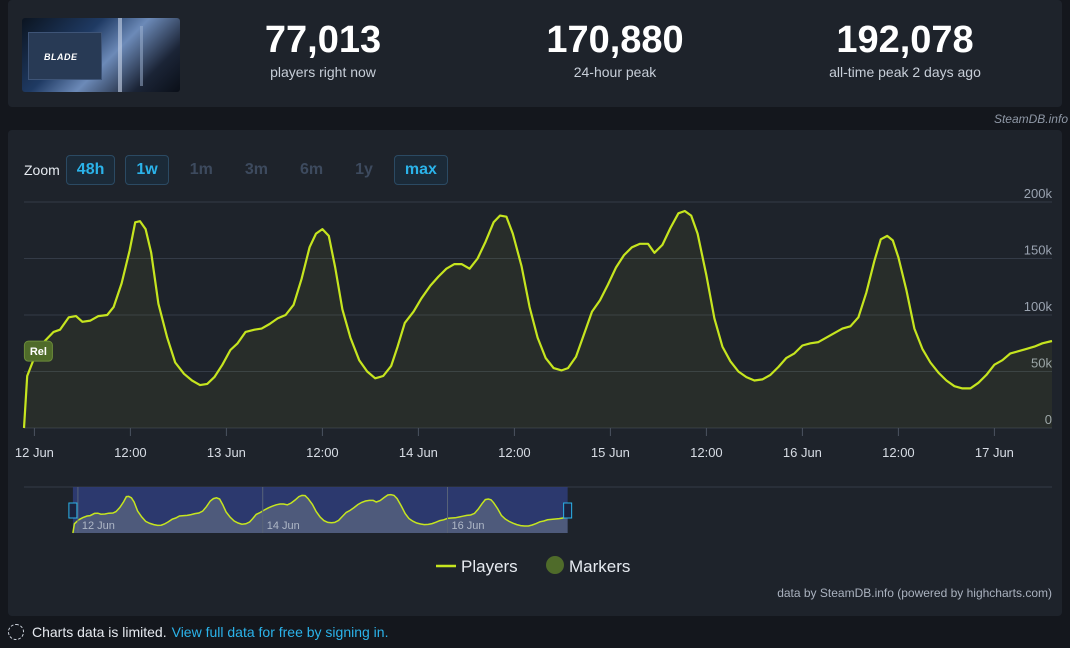 This screenshot has width=1070, height=648. What do you see at coordinates (34, 452) in the screenshot?
I see `x-tick-label: 12 Jun` at bounding box center [34, 452].